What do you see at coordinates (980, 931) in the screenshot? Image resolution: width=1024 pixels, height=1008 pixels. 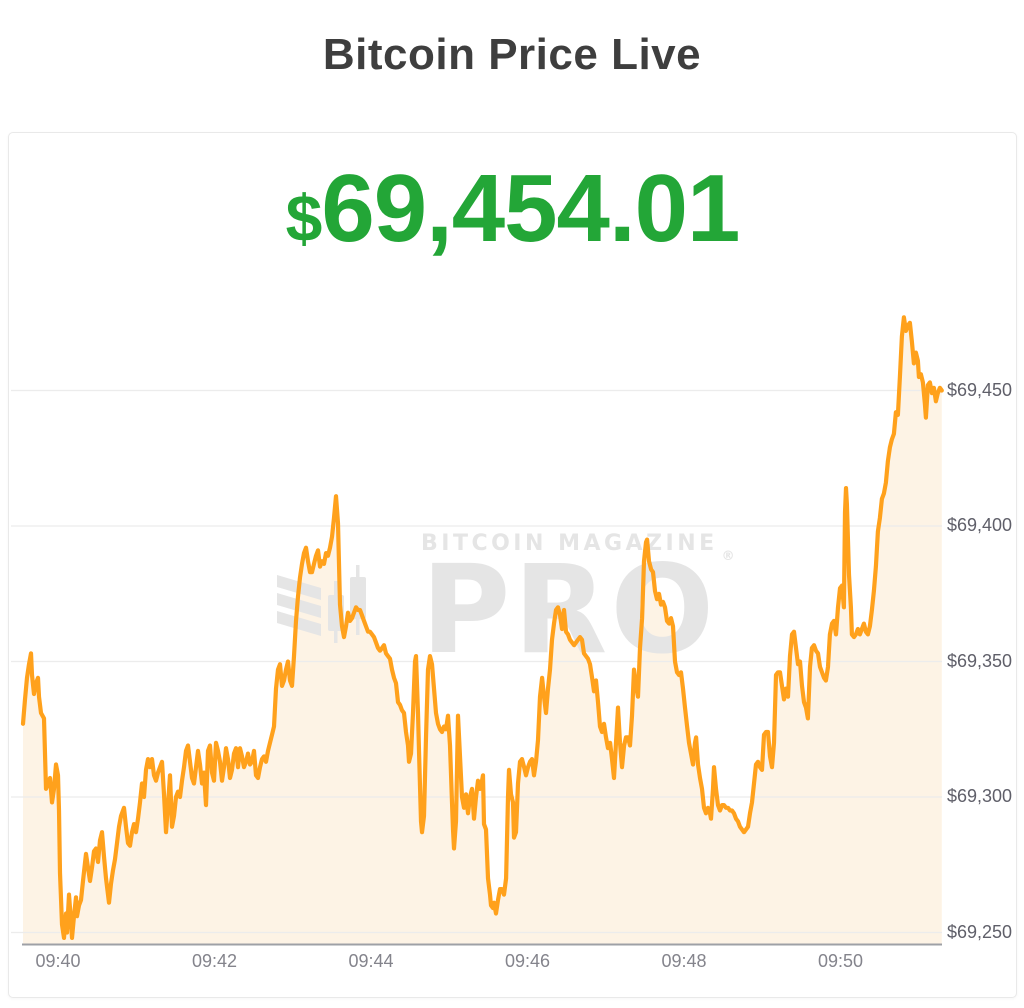 I see `y-axis-label: $69,250` at bounding box center [980, 931].